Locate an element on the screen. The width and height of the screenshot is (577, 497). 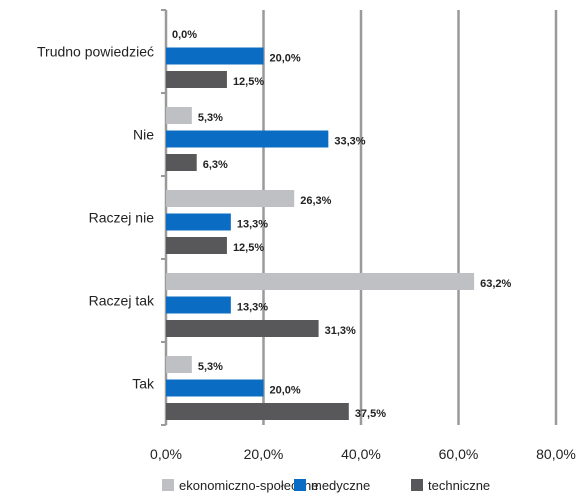
category-label: Nie is located at coordinates (143, 135).